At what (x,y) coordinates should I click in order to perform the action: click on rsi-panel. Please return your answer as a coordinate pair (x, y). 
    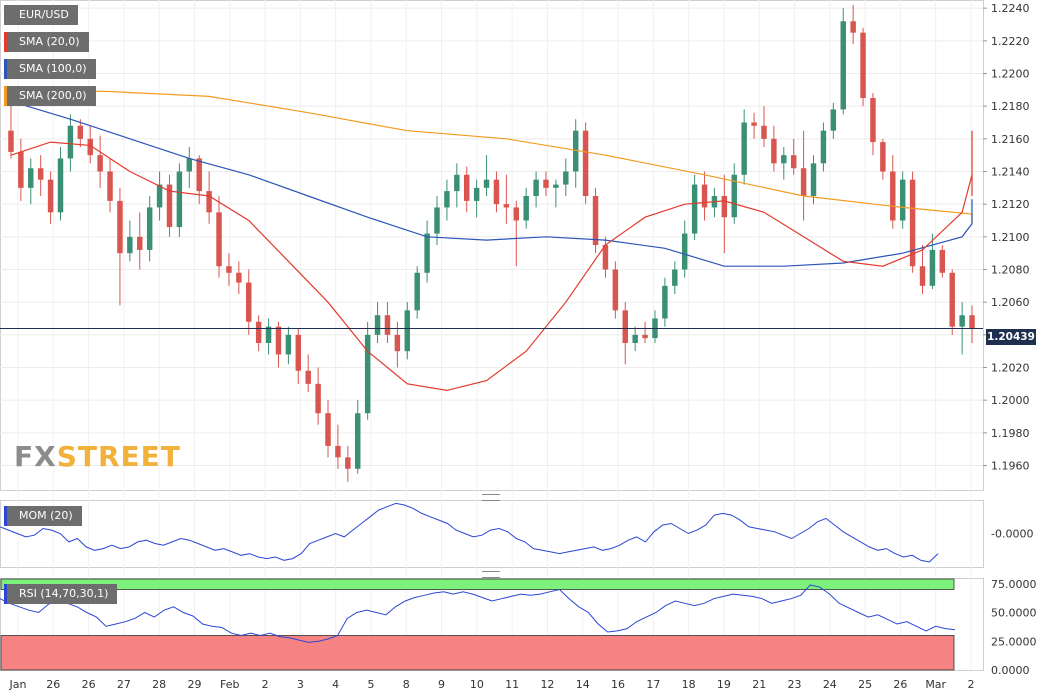
    Looking at the image, I should click on (478, 624).